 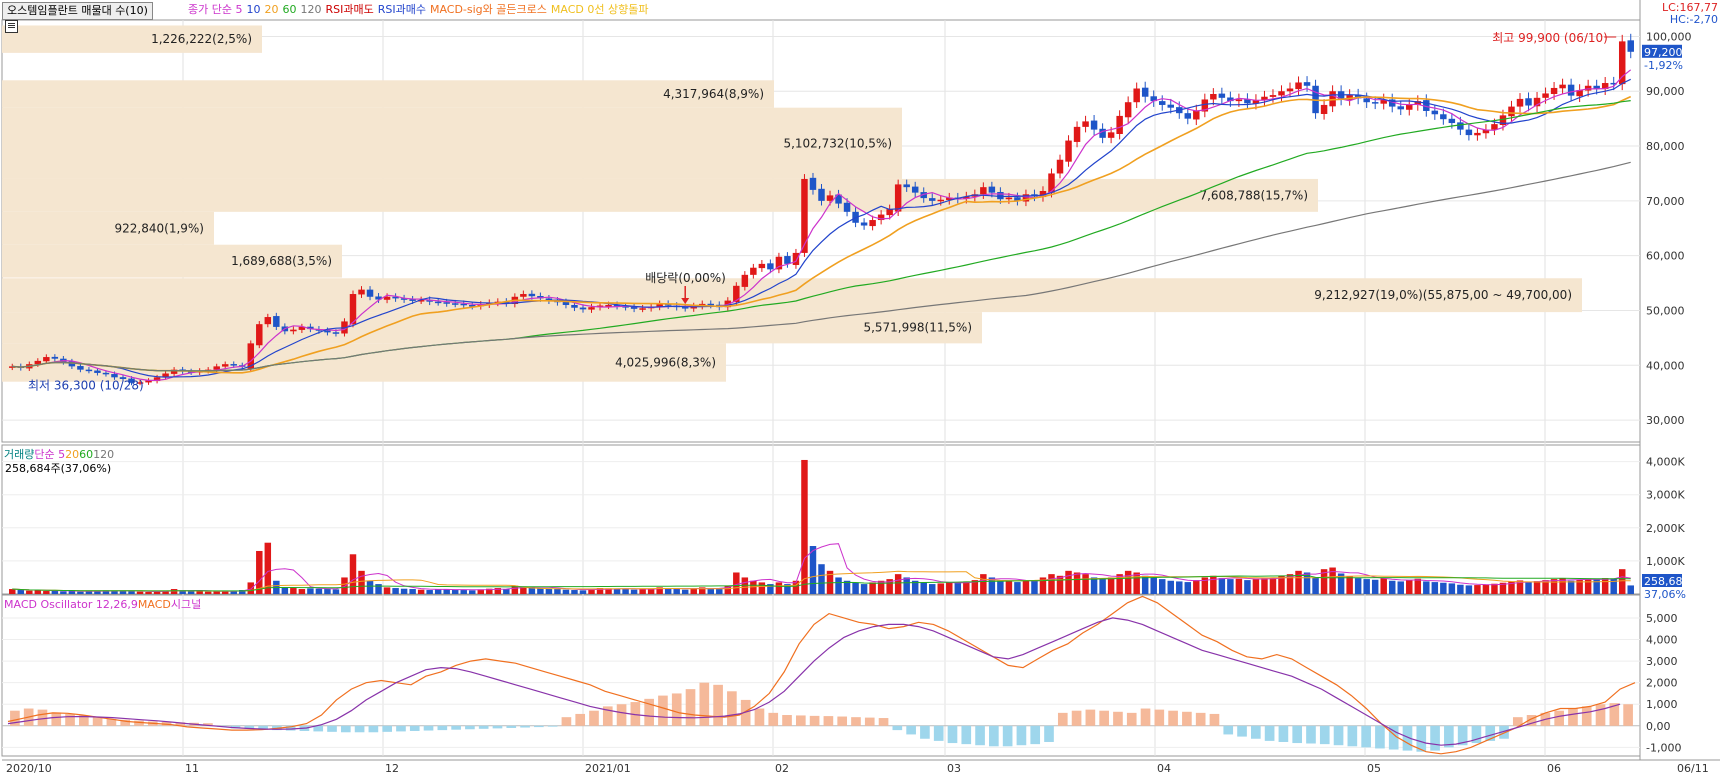 I want to click on volume-profile-label: 1,226,222(2,5%), so click(x=201, y=39).